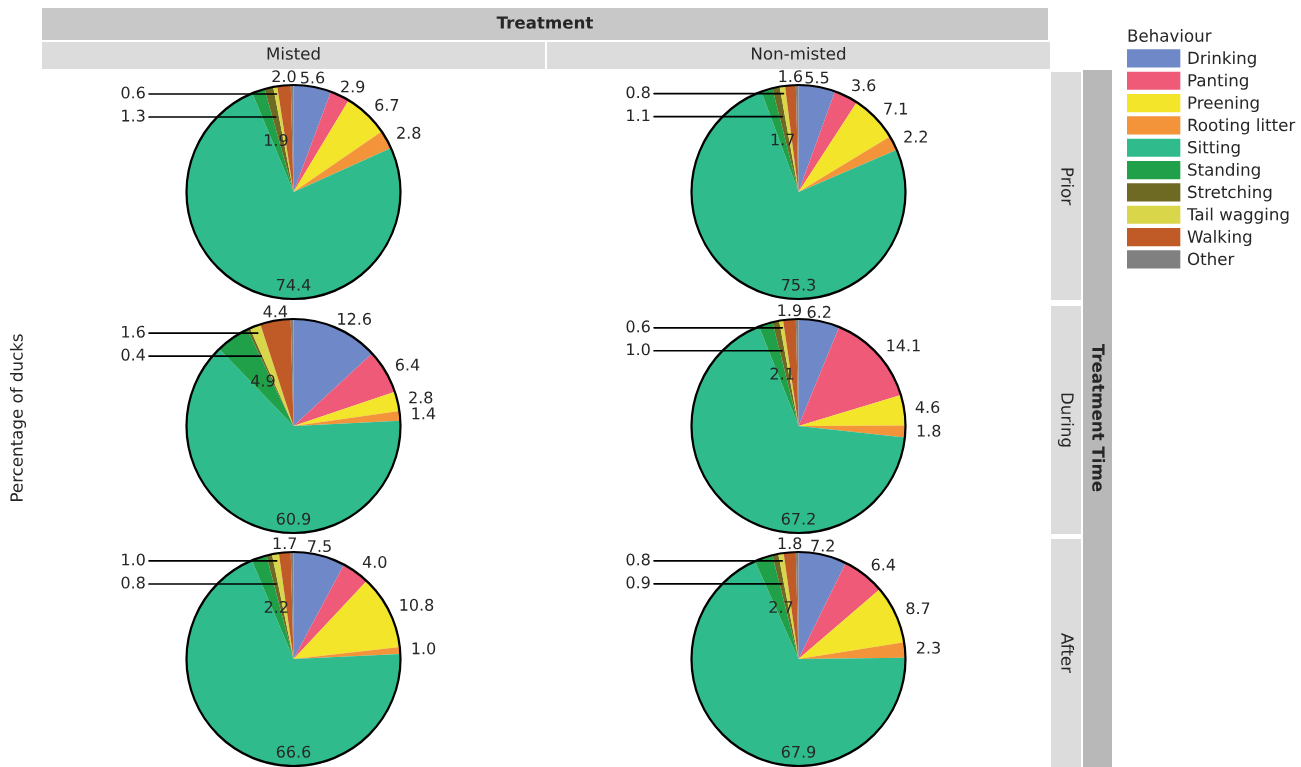 Image resolution: width=1301 pixels, height=767 pixels. Describe the element at coordinates (1224, 171) in the screenshot. I see `legend-label: Standing` at that location.